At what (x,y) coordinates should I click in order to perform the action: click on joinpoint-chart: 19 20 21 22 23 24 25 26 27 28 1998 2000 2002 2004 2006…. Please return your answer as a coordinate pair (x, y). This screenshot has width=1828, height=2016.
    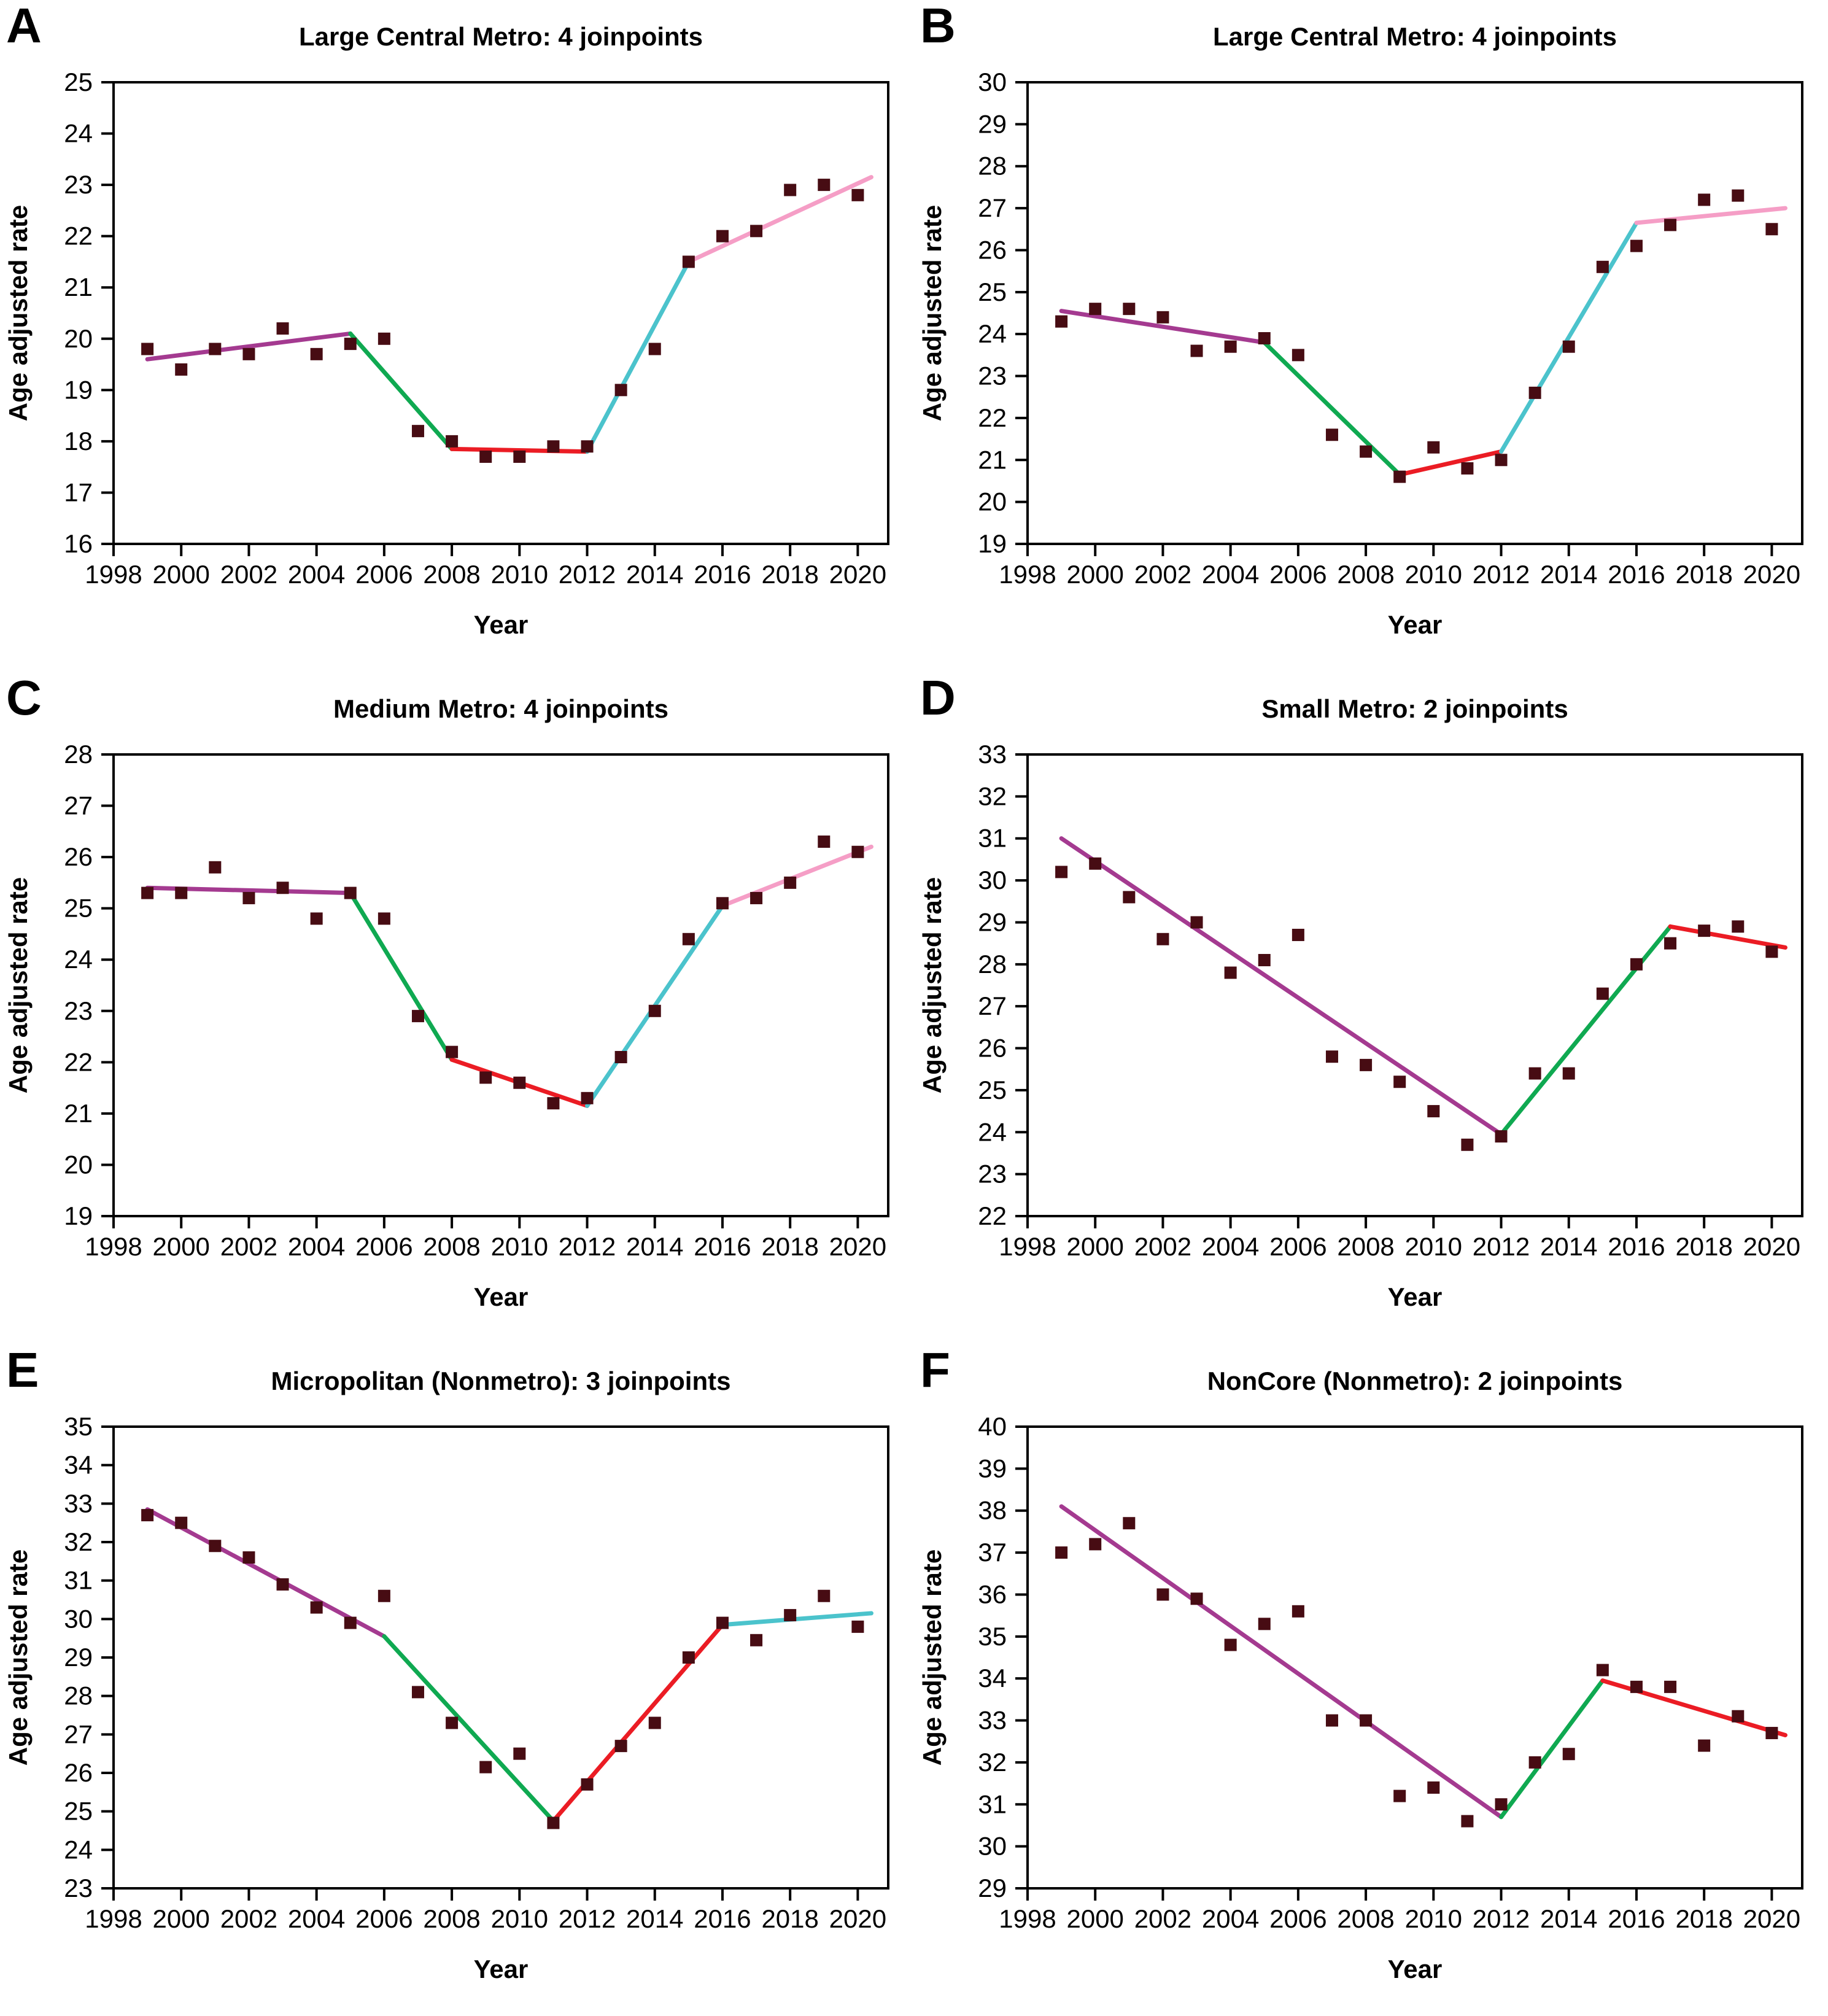
    Looking at the image, I should click on (447, 1025).